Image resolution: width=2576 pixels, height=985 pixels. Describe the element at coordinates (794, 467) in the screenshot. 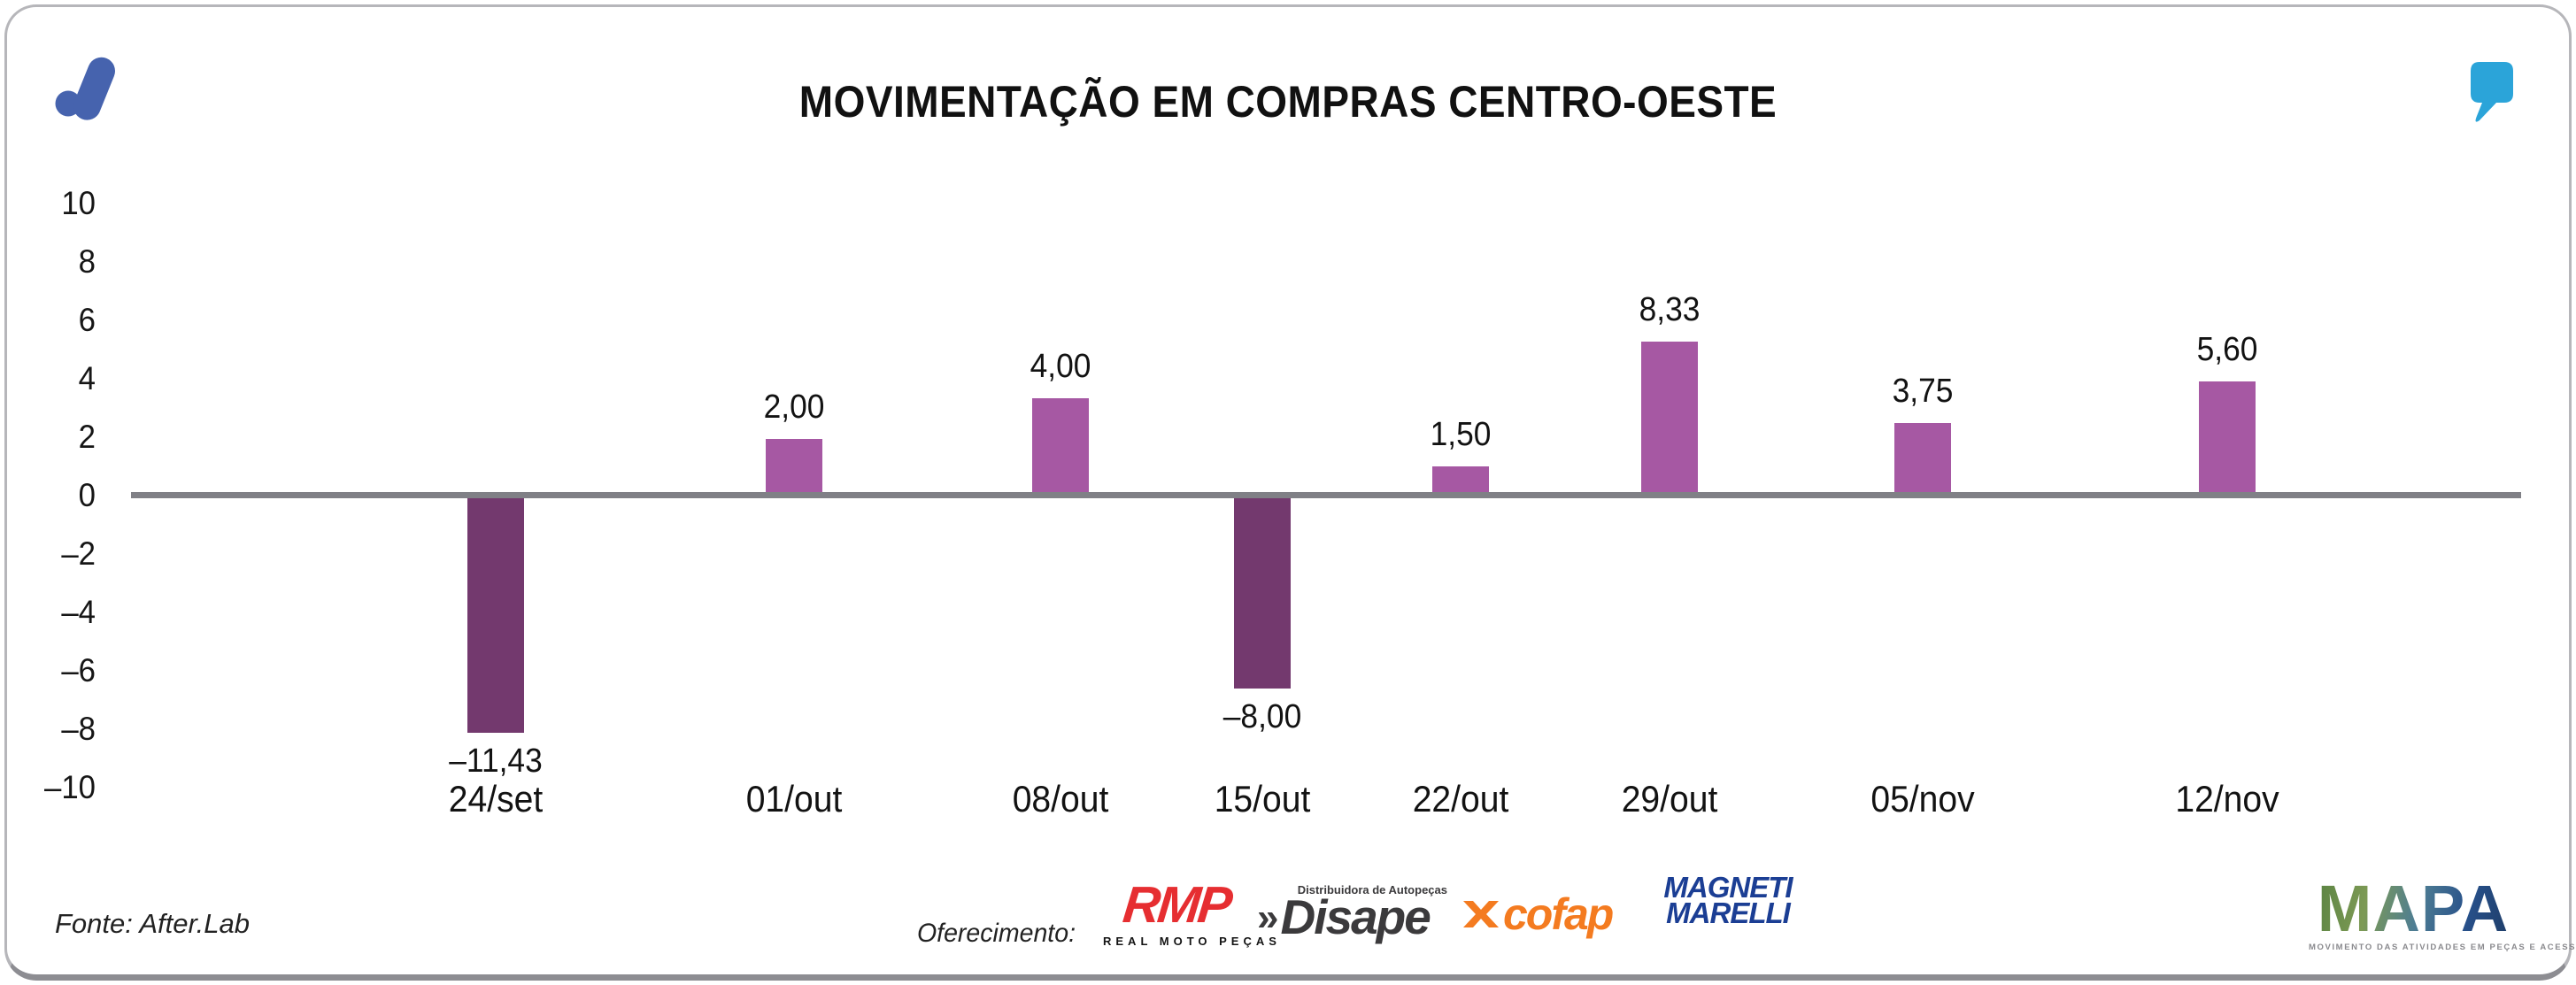

I see `bar-01-out` at that location.